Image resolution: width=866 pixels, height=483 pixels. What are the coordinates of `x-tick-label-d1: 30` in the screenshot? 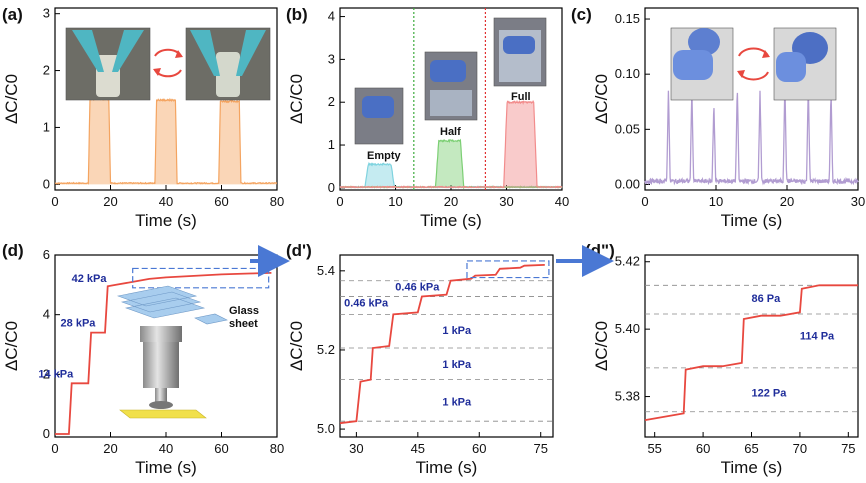 It's located at (356, 448).